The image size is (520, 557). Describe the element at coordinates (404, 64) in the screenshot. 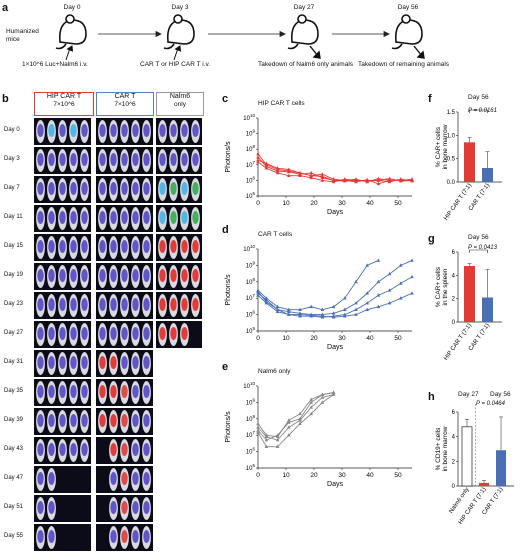

I see `takedown-remaining-label: Takedown of remaining animals` at that location.